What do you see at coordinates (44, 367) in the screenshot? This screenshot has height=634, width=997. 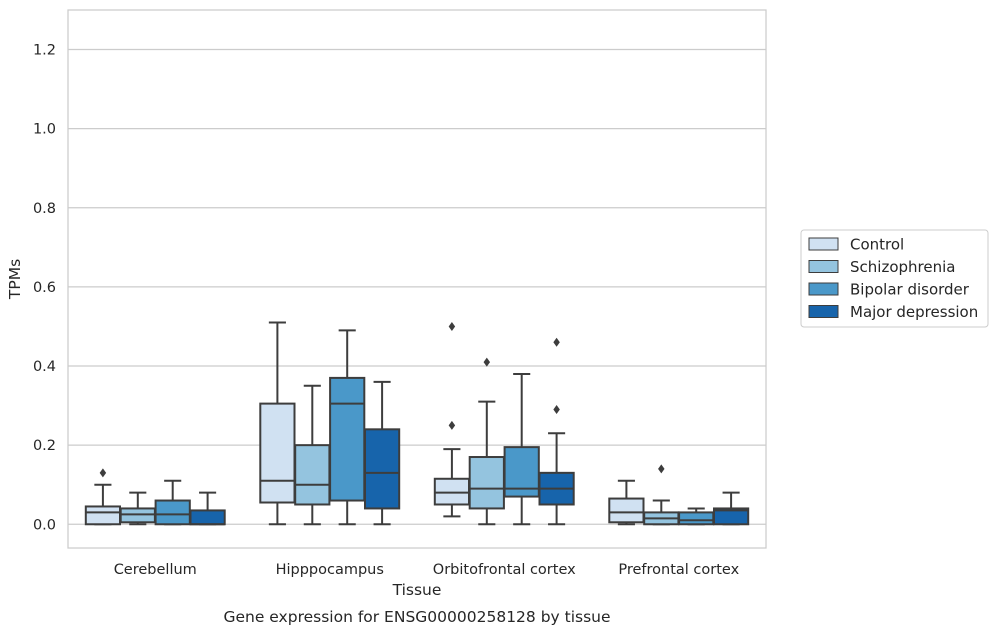 I see `y-tick-label: 0.4` at bounding box center [44, 367].